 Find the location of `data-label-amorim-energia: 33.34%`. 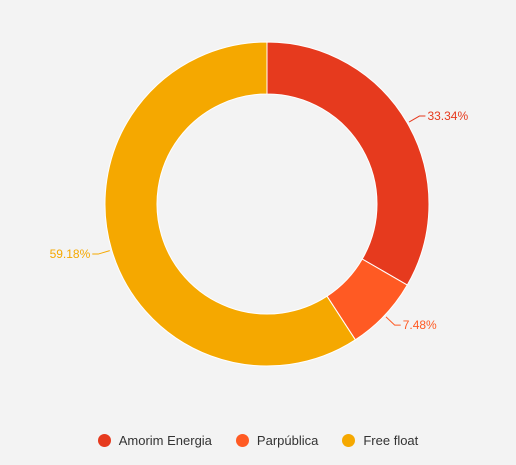

data-label-amorim-energia: 33.34% is located at coordinates (447, 116).